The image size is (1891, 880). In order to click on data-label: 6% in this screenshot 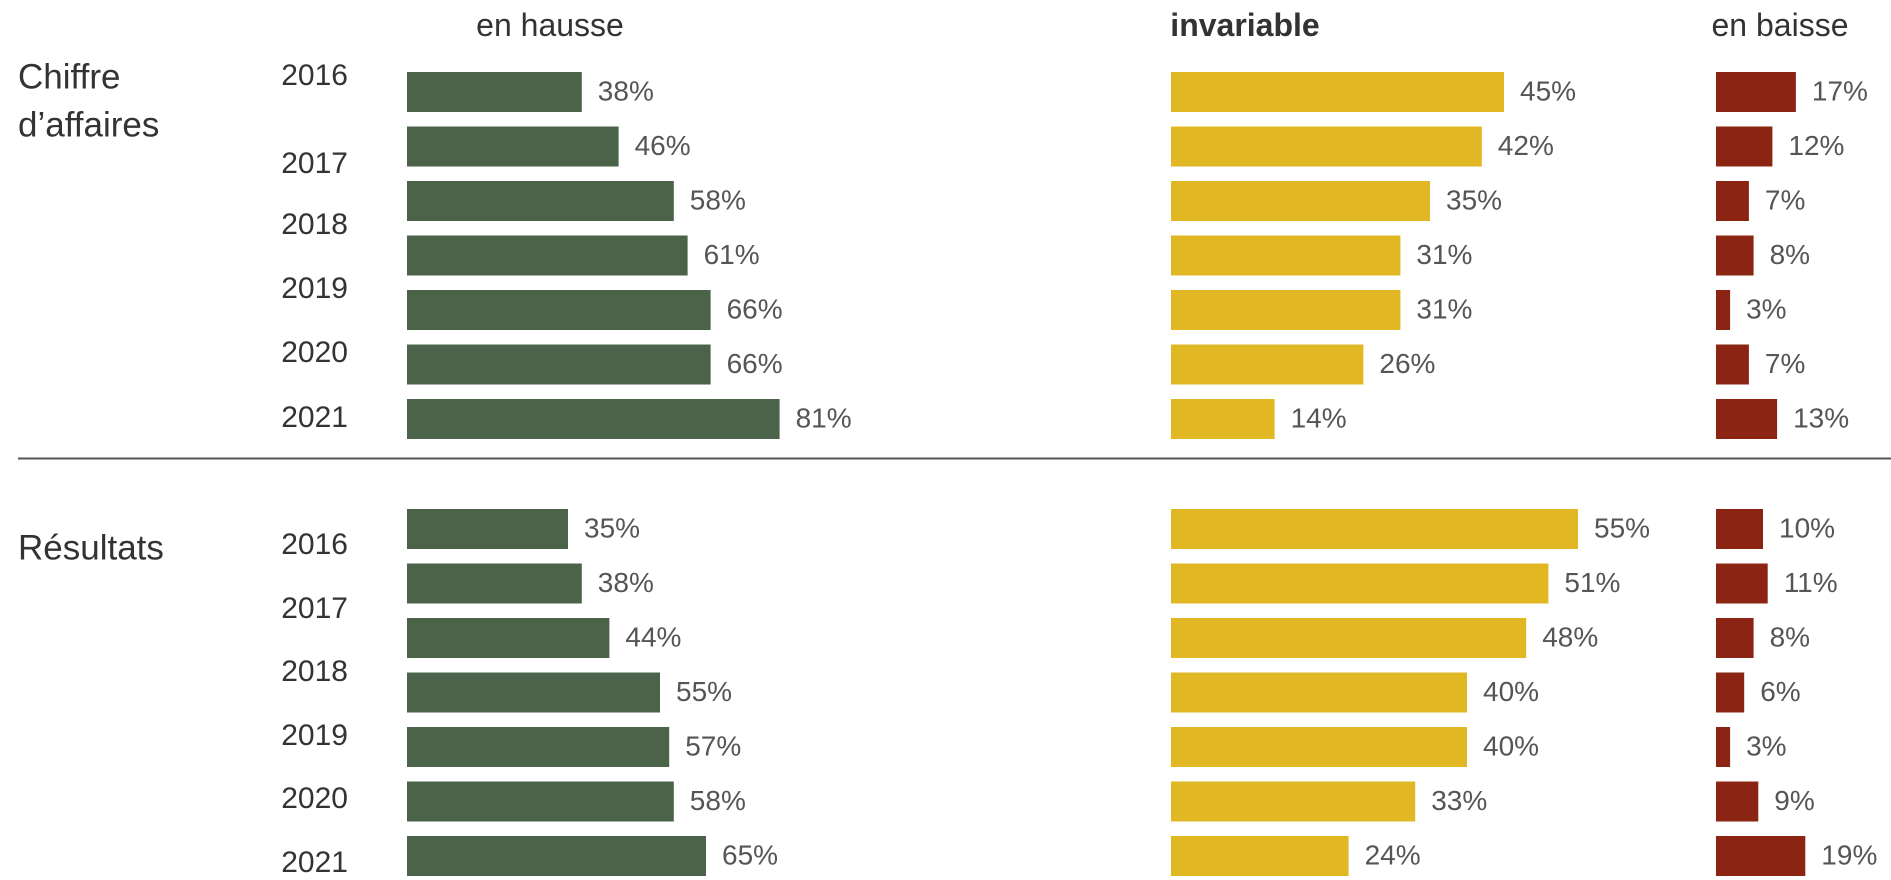, I will do `click(1780, 691)`.